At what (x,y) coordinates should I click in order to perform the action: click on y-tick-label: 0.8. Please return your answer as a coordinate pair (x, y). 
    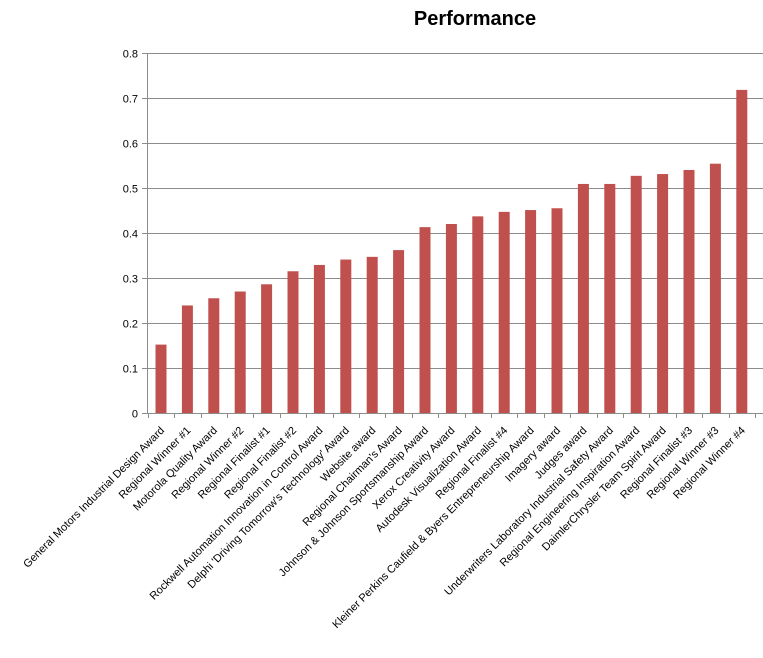
    Looking at the image, I should click on (130, 55).